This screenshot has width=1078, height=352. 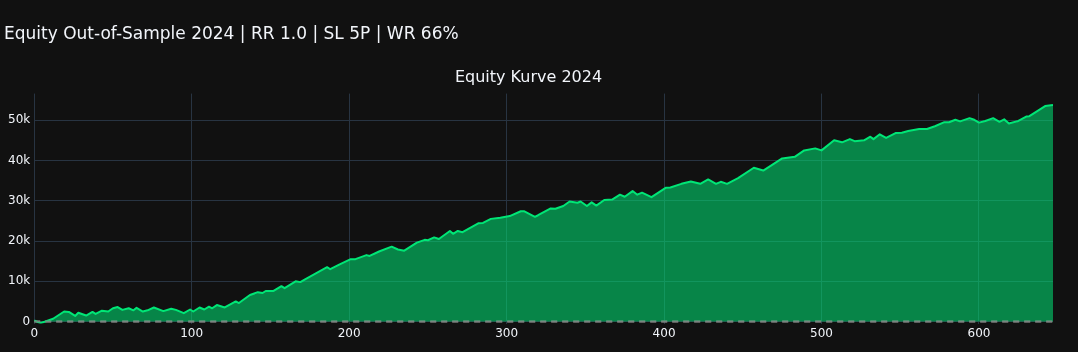 I want to click on y-tick-label: 50k, so click(x=19, y=119).